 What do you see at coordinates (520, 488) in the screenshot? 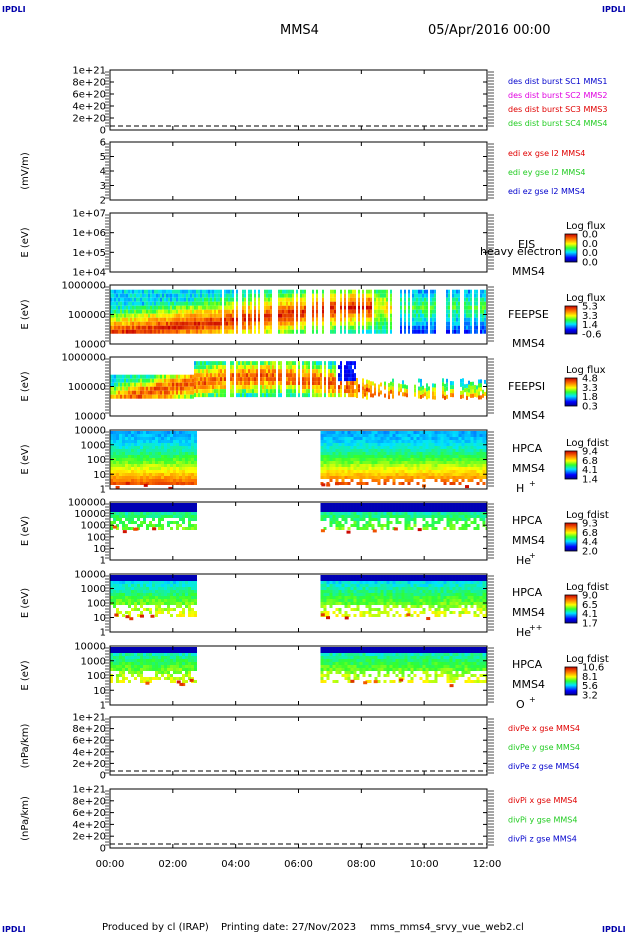
I see `species-label: H` at bounding box center [520, 488].